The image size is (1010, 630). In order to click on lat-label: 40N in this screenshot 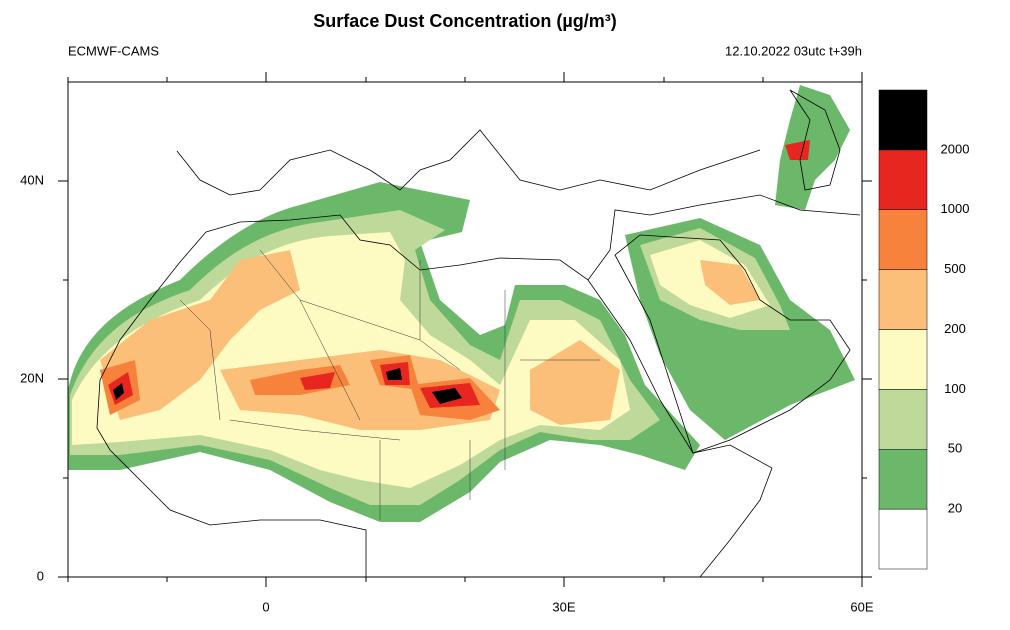, I will do `click(32, 179)`.